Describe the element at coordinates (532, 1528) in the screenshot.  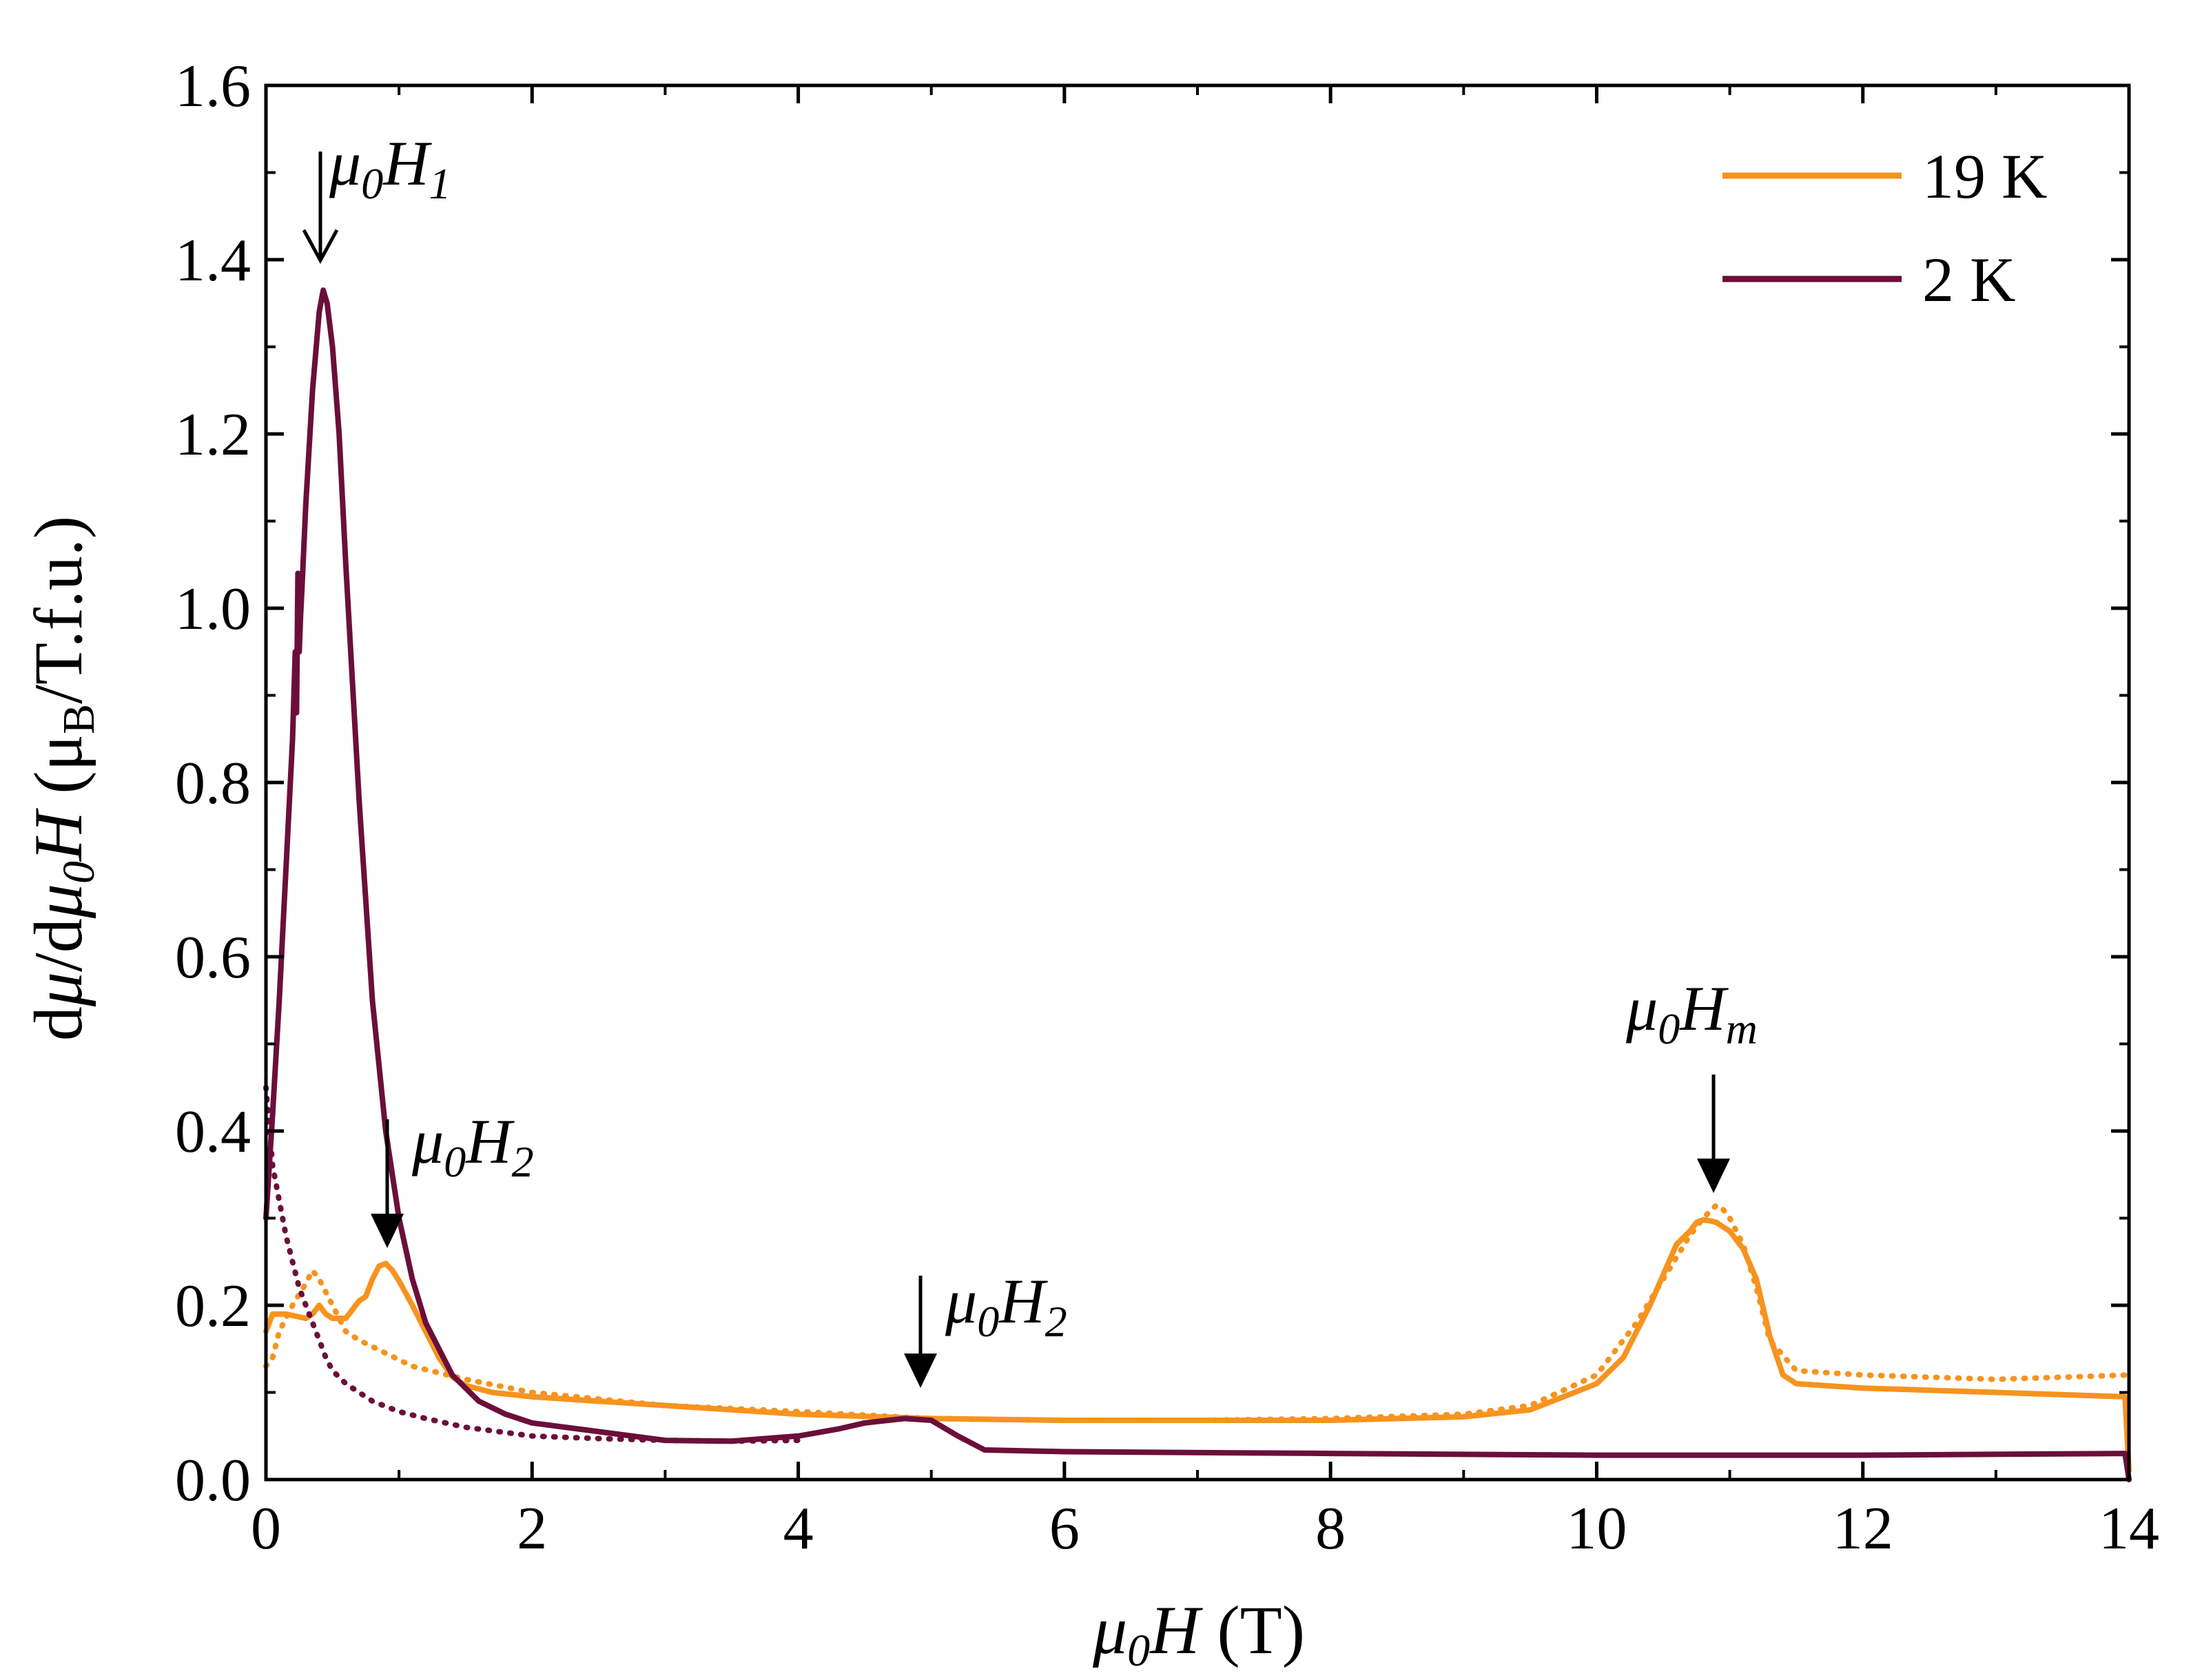
I see `x-tick-label: 2` at that location.